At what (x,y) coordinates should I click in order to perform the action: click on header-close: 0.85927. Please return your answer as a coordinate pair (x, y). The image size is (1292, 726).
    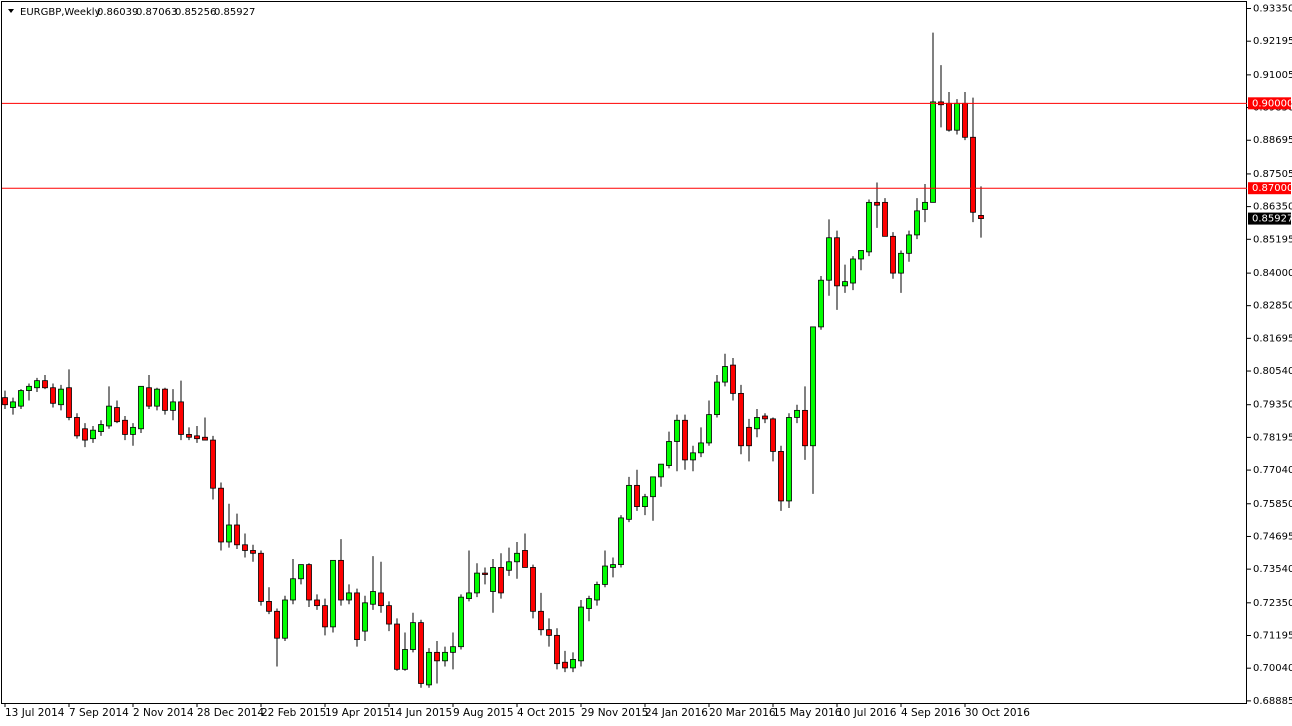
    Looking at the image, I should click on (234, 12).